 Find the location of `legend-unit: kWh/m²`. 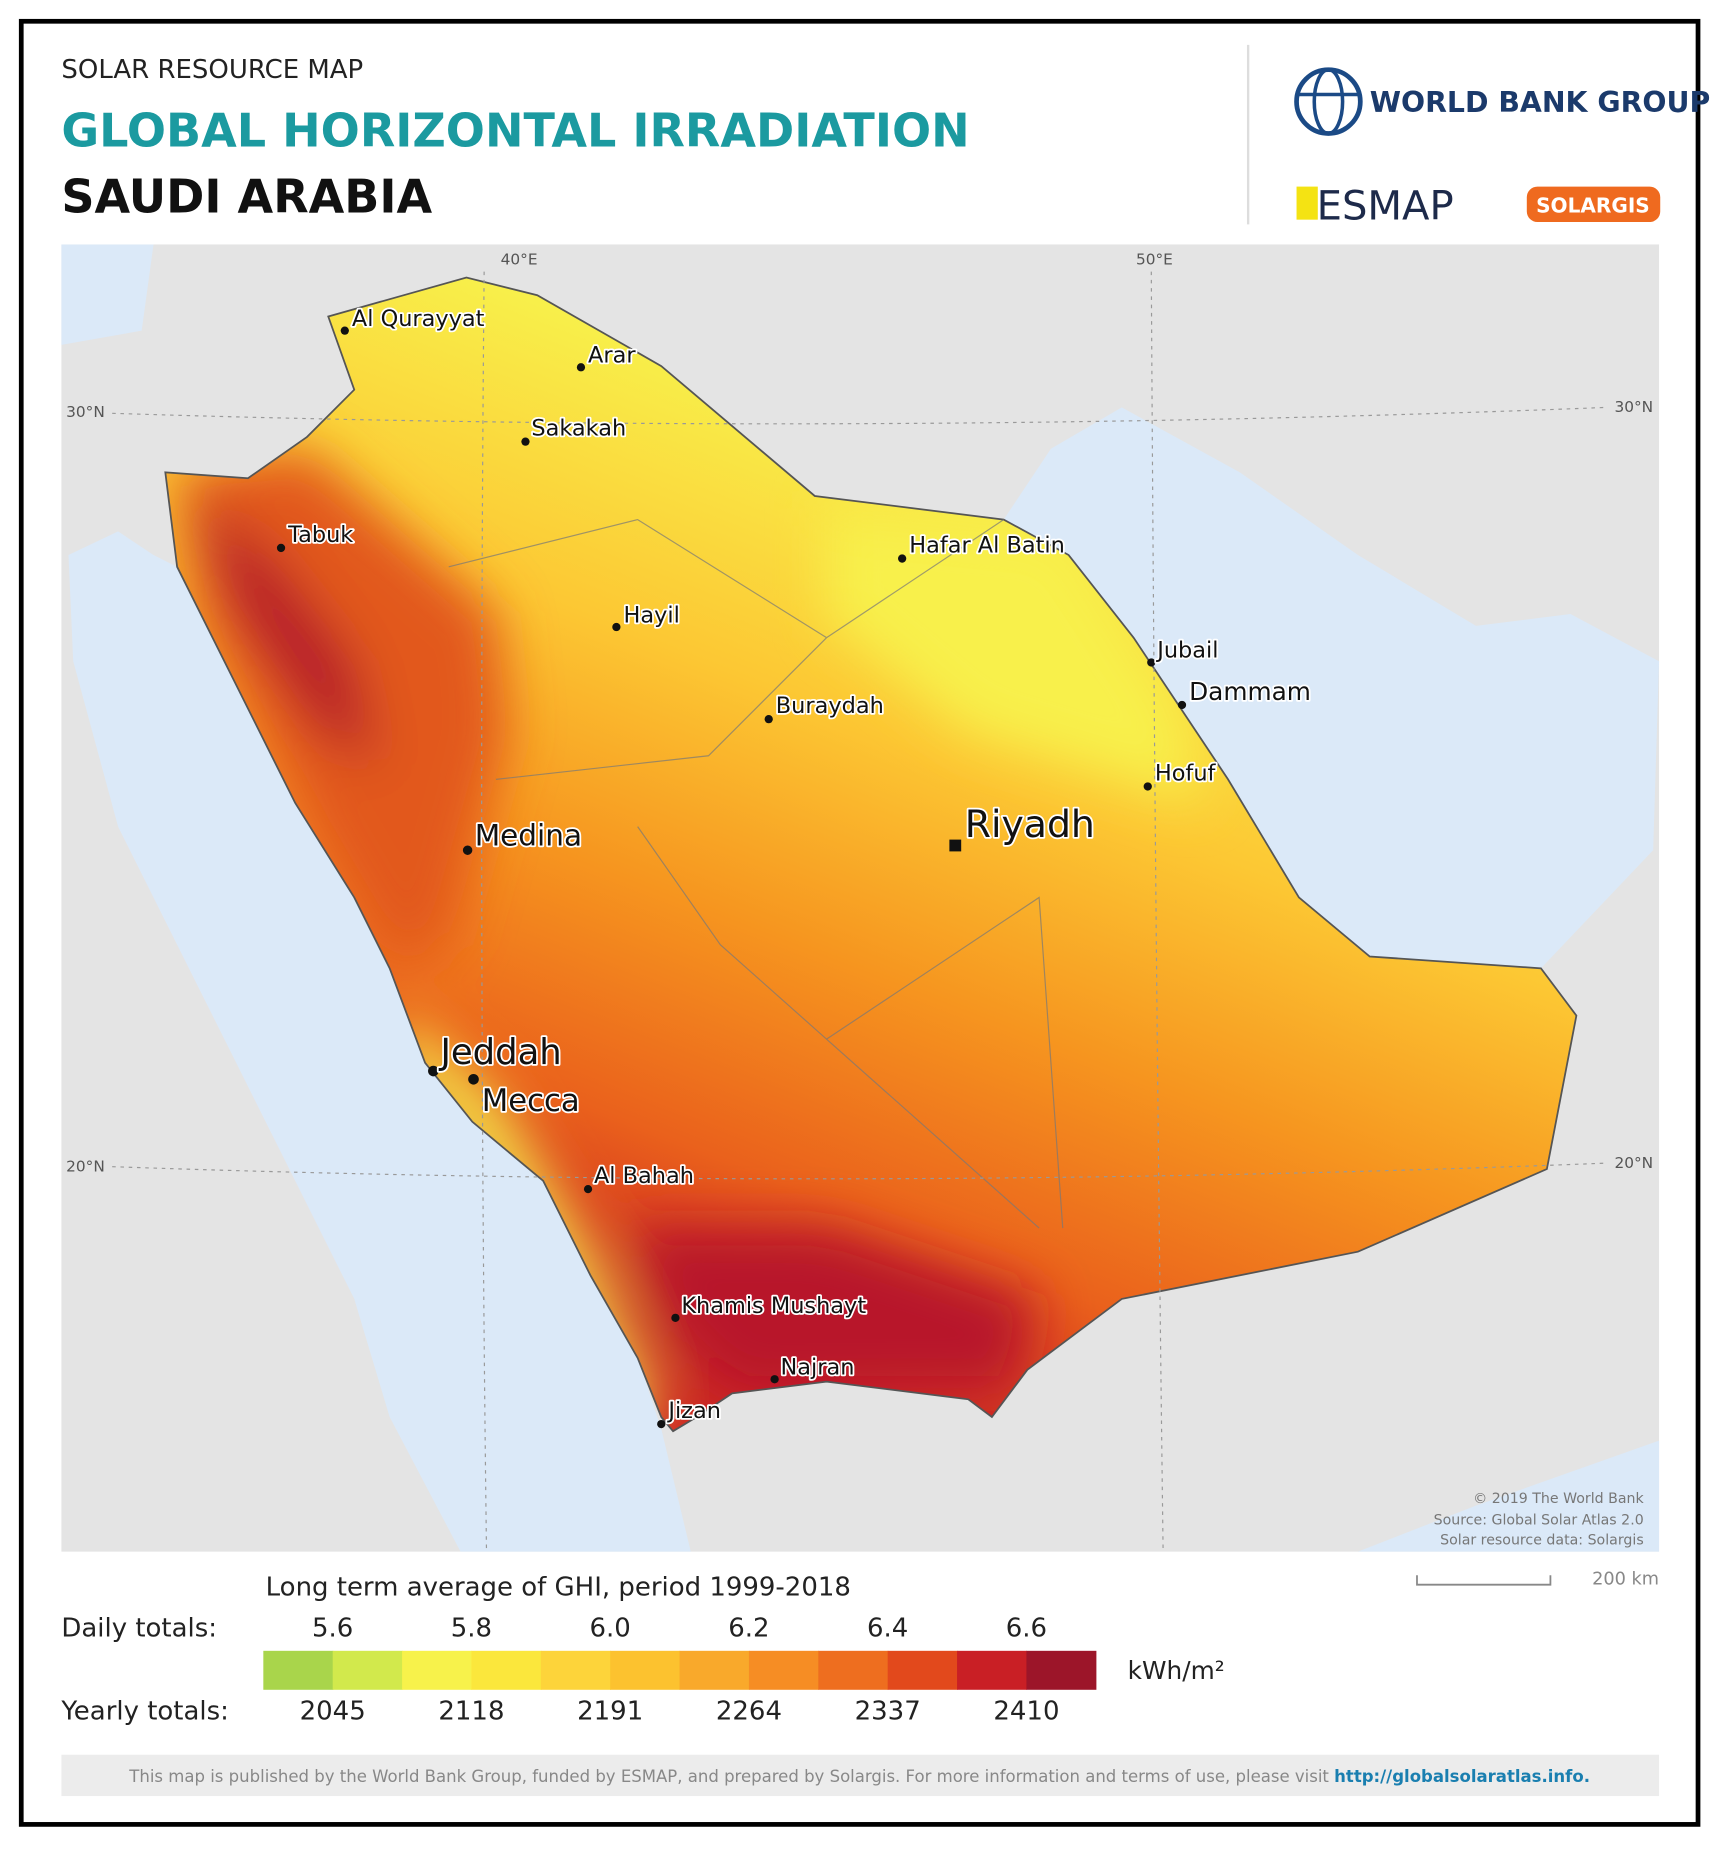

legend-unit: kWh/m² is located at coordinates (1176, 1670).